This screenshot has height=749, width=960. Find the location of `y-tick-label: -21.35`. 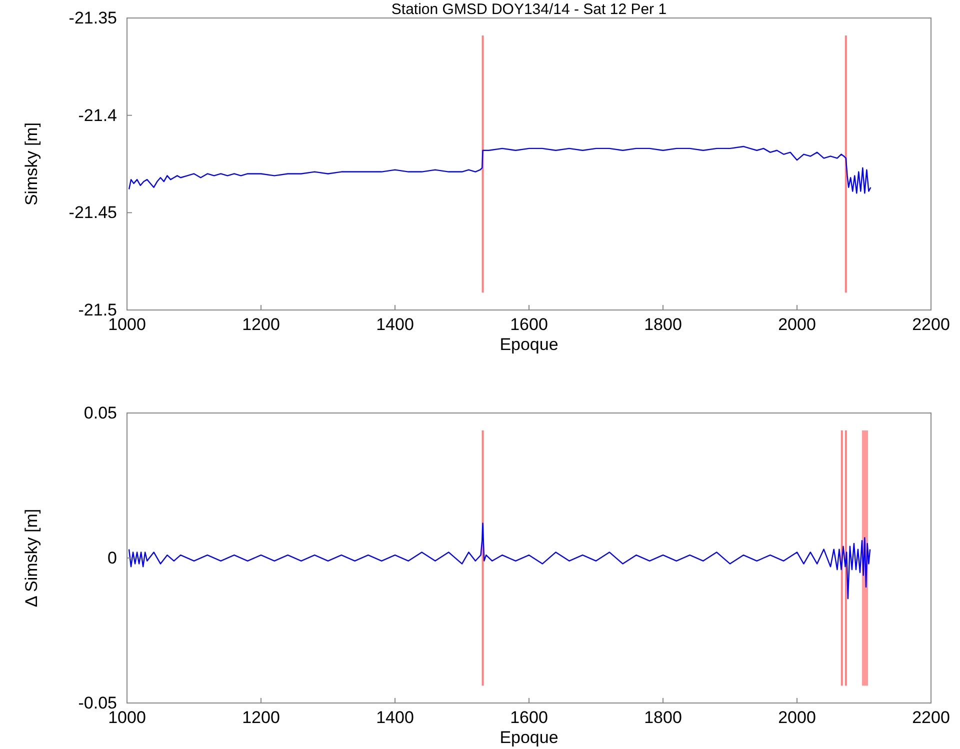

y-tick-label: -21.35 is located at coordinates (92, 18).